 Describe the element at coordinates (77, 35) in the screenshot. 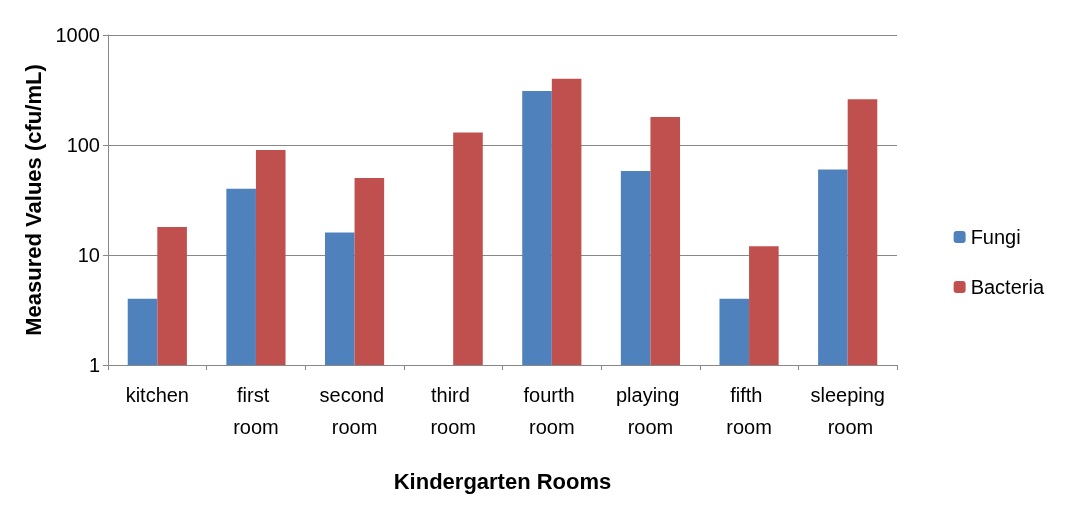

I see `y-tick-label: 1000` at that location.